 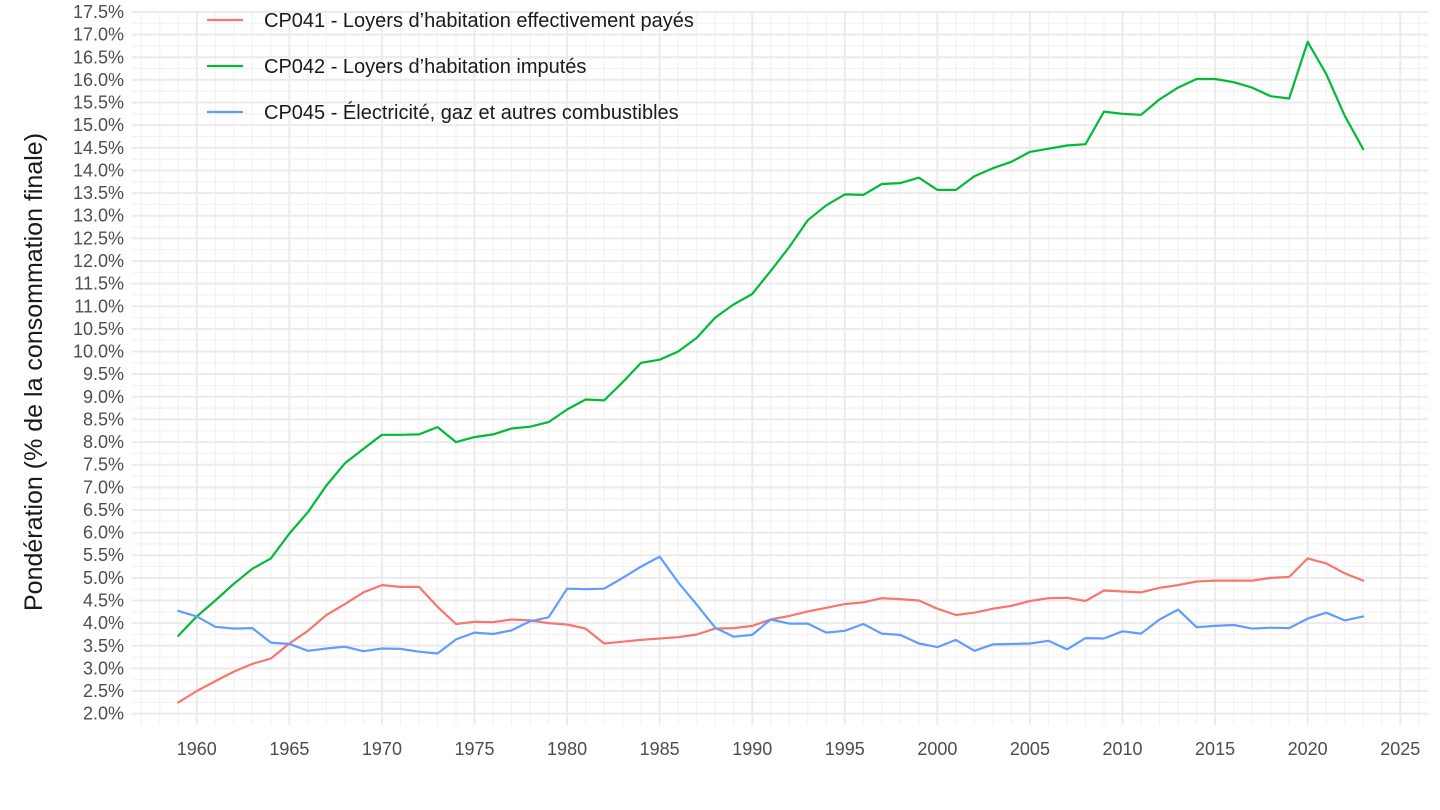 I want to click on y-tick-label: 7.0%, so click(x=103, y=487).